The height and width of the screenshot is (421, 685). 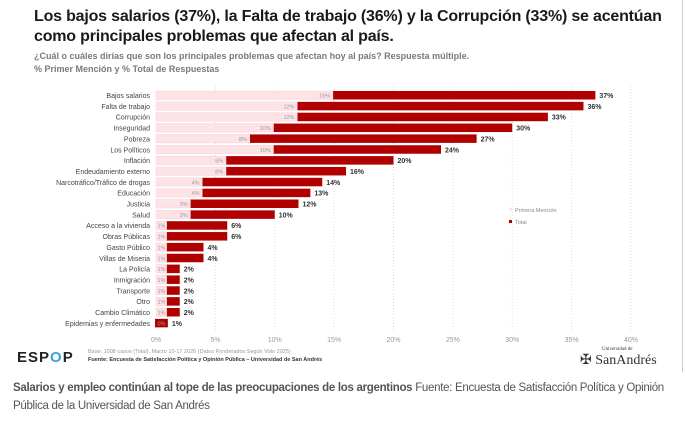 What do you see at coordinates (127, 69) in the screenshot?
I see `measure-subtitle: % Primer Mención y % Total de Respuestas` at bounding box center [127, 69].